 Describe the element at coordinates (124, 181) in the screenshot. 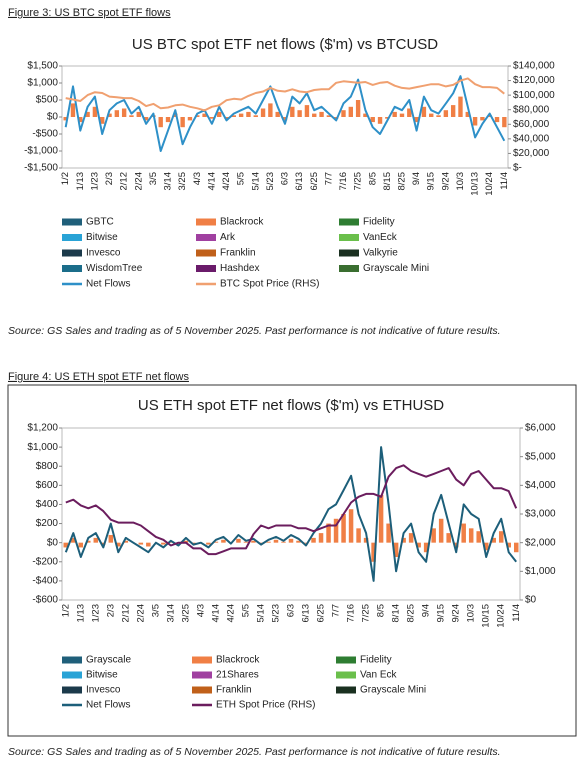

I see `x-tick-label: 2/12` at that location.